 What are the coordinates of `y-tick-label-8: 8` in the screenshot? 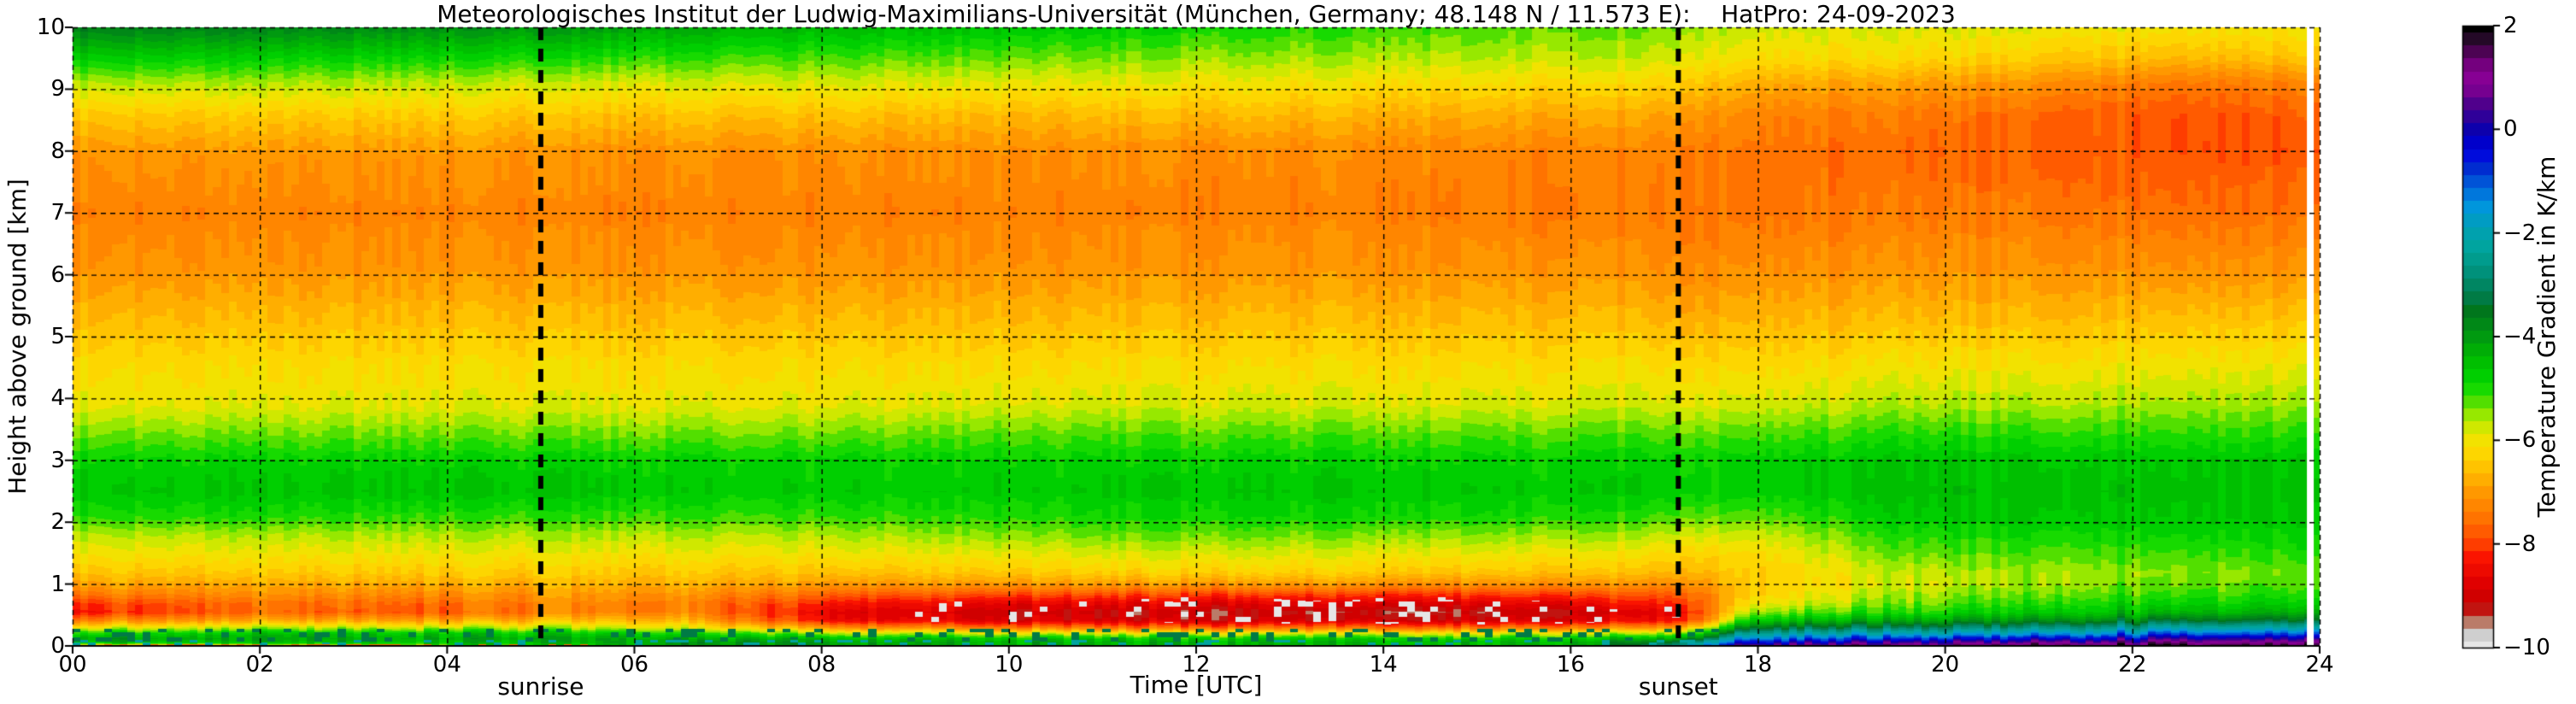 It's located at (57, 151).